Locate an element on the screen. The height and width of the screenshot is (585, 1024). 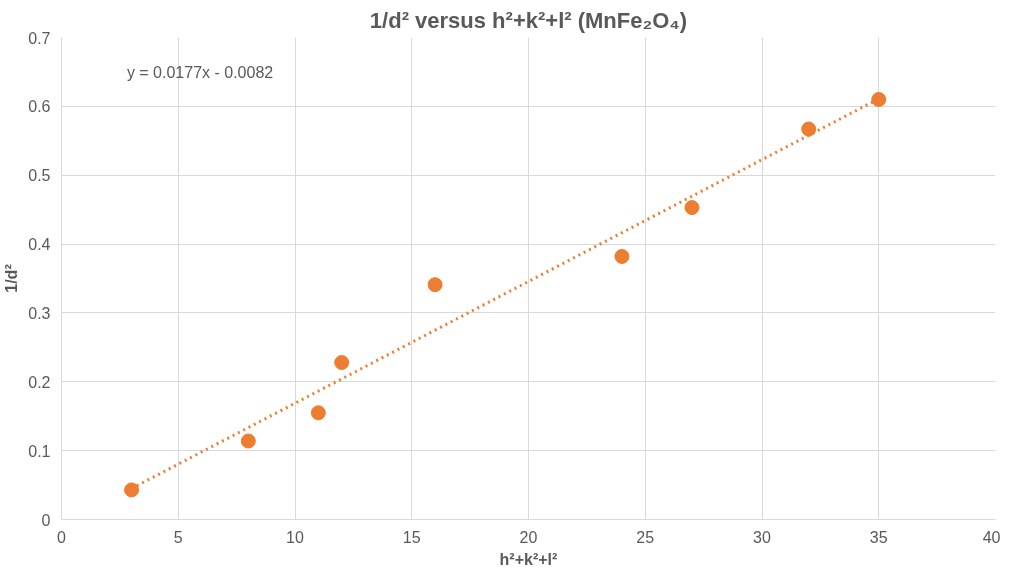
y-tick-label: 0.7 is located at coordinates (39, 38).